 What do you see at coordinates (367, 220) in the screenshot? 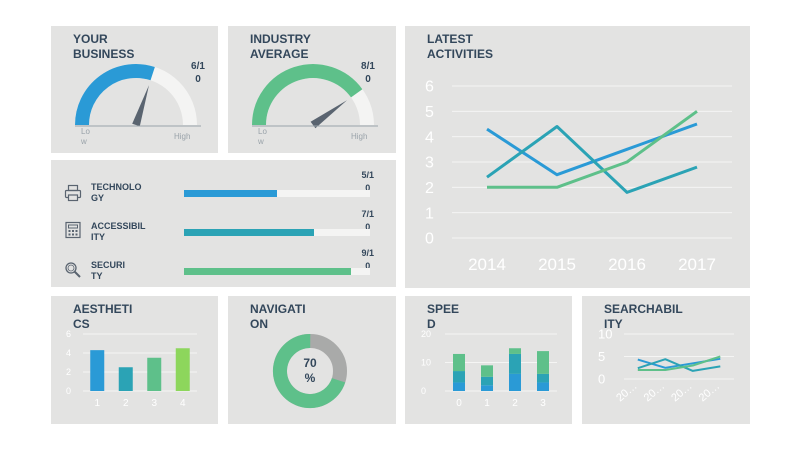
I see `metric-score-accessibility: 7/1 0` at bounding box center [367, 220].